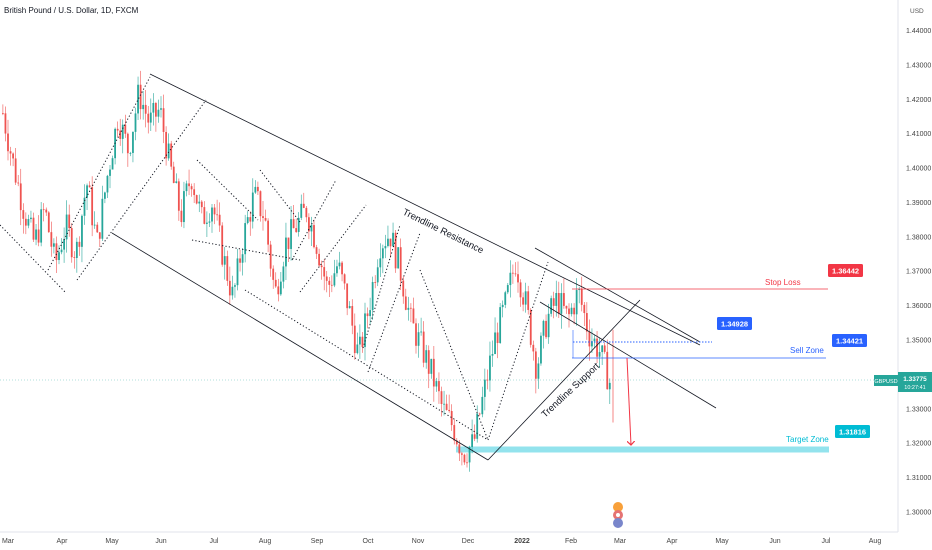 The width and height of the screenshot is (932, 550). What do you see at coordinates (722, 541) in the screenshot?
I see `x-tick-label: May` at bounding box center [722, 541].